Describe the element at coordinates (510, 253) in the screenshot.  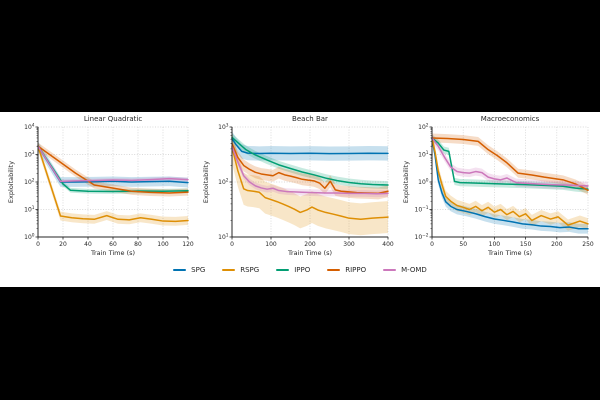
I see `x-axis-label-macroeconomics: Train Time (s)` at that location.